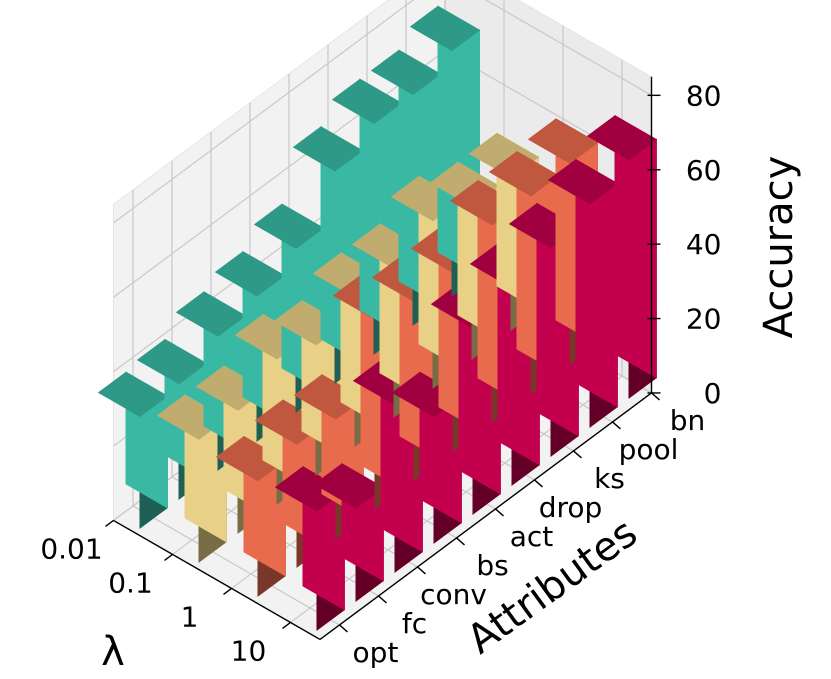 This screenshot has height=679, width=831. Describe the element at coordinates (414, 623) in the screenshot. I see `x-tick-label: fc` at that location.